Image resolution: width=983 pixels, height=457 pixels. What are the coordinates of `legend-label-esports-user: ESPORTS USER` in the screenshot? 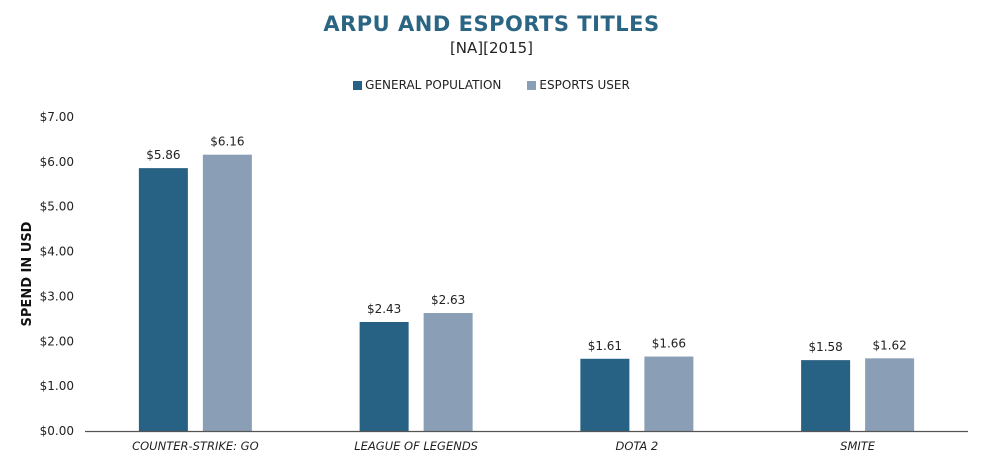 It's located at (584, 85).